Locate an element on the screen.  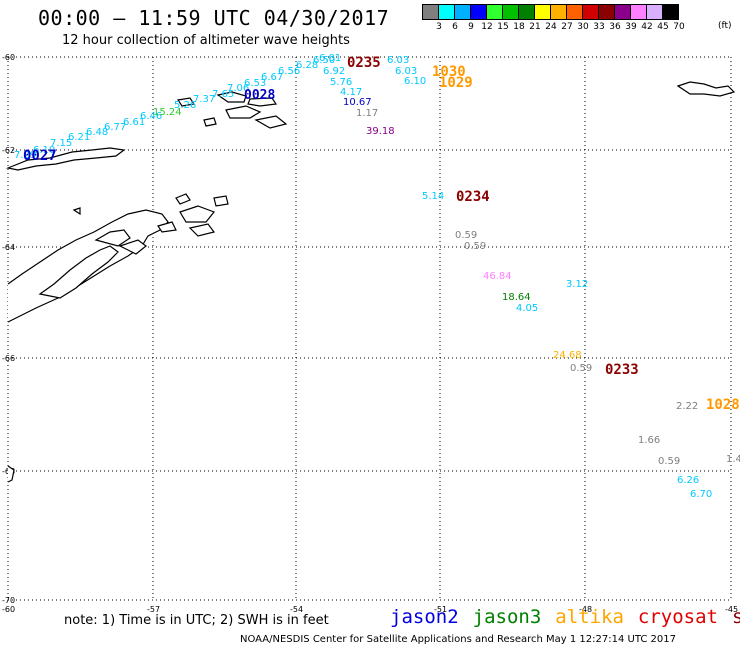
legend-label: 18 is located at coordinates (519, 27).